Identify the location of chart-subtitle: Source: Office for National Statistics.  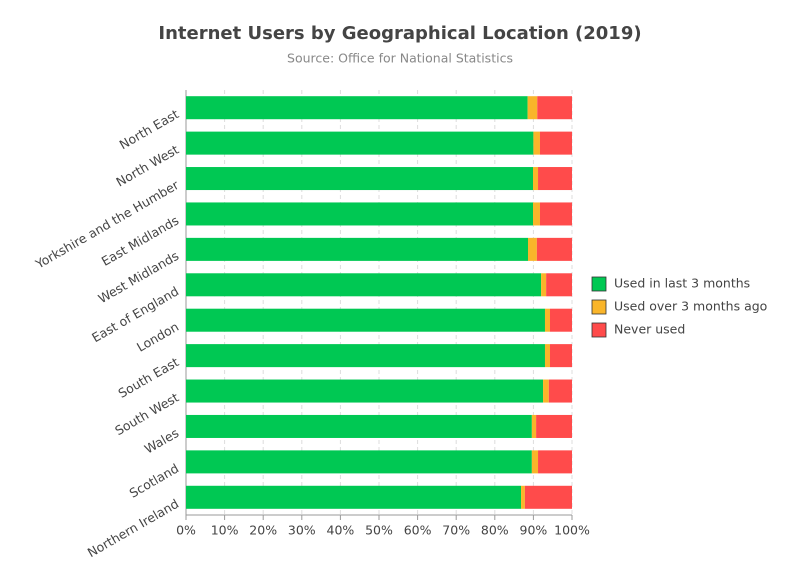
(400, 58).